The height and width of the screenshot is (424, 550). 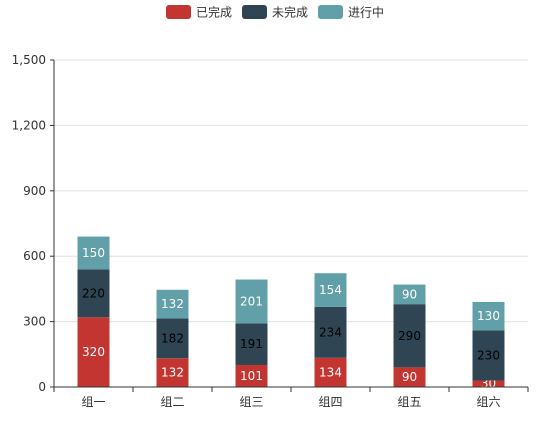 What do you see at coordinates (290, 12) in the screenshot?
I see `legend-label: 未完成` at bounding box center [290, 12].